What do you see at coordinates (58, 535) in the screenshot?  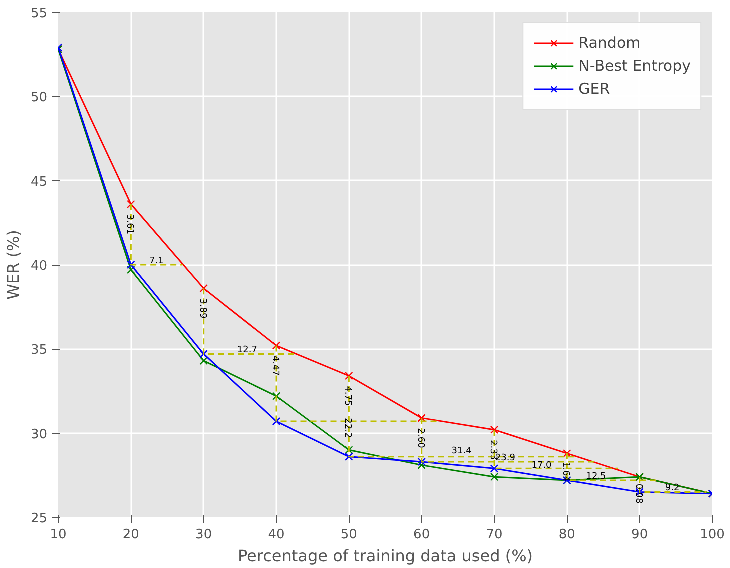 I see `x-tick-label: 10` at bounding box center [58, 535].